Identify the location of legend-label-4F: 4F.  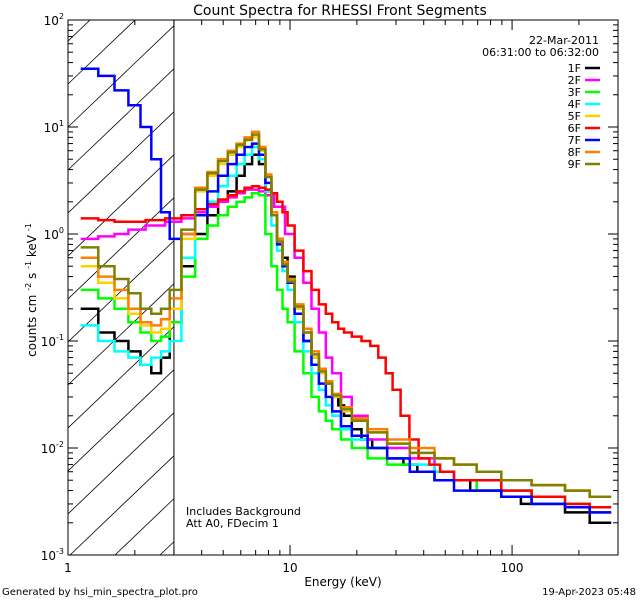
(574, 104).